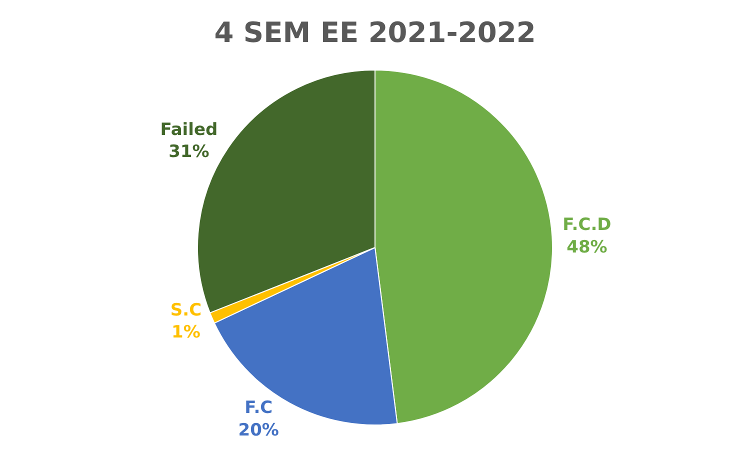 The width and height of the screenshot is (750, 450). What do you see at coordinates (258, 408) in the screenshot?
I see `slice-label: F.C` at bounding box center [258, 408].